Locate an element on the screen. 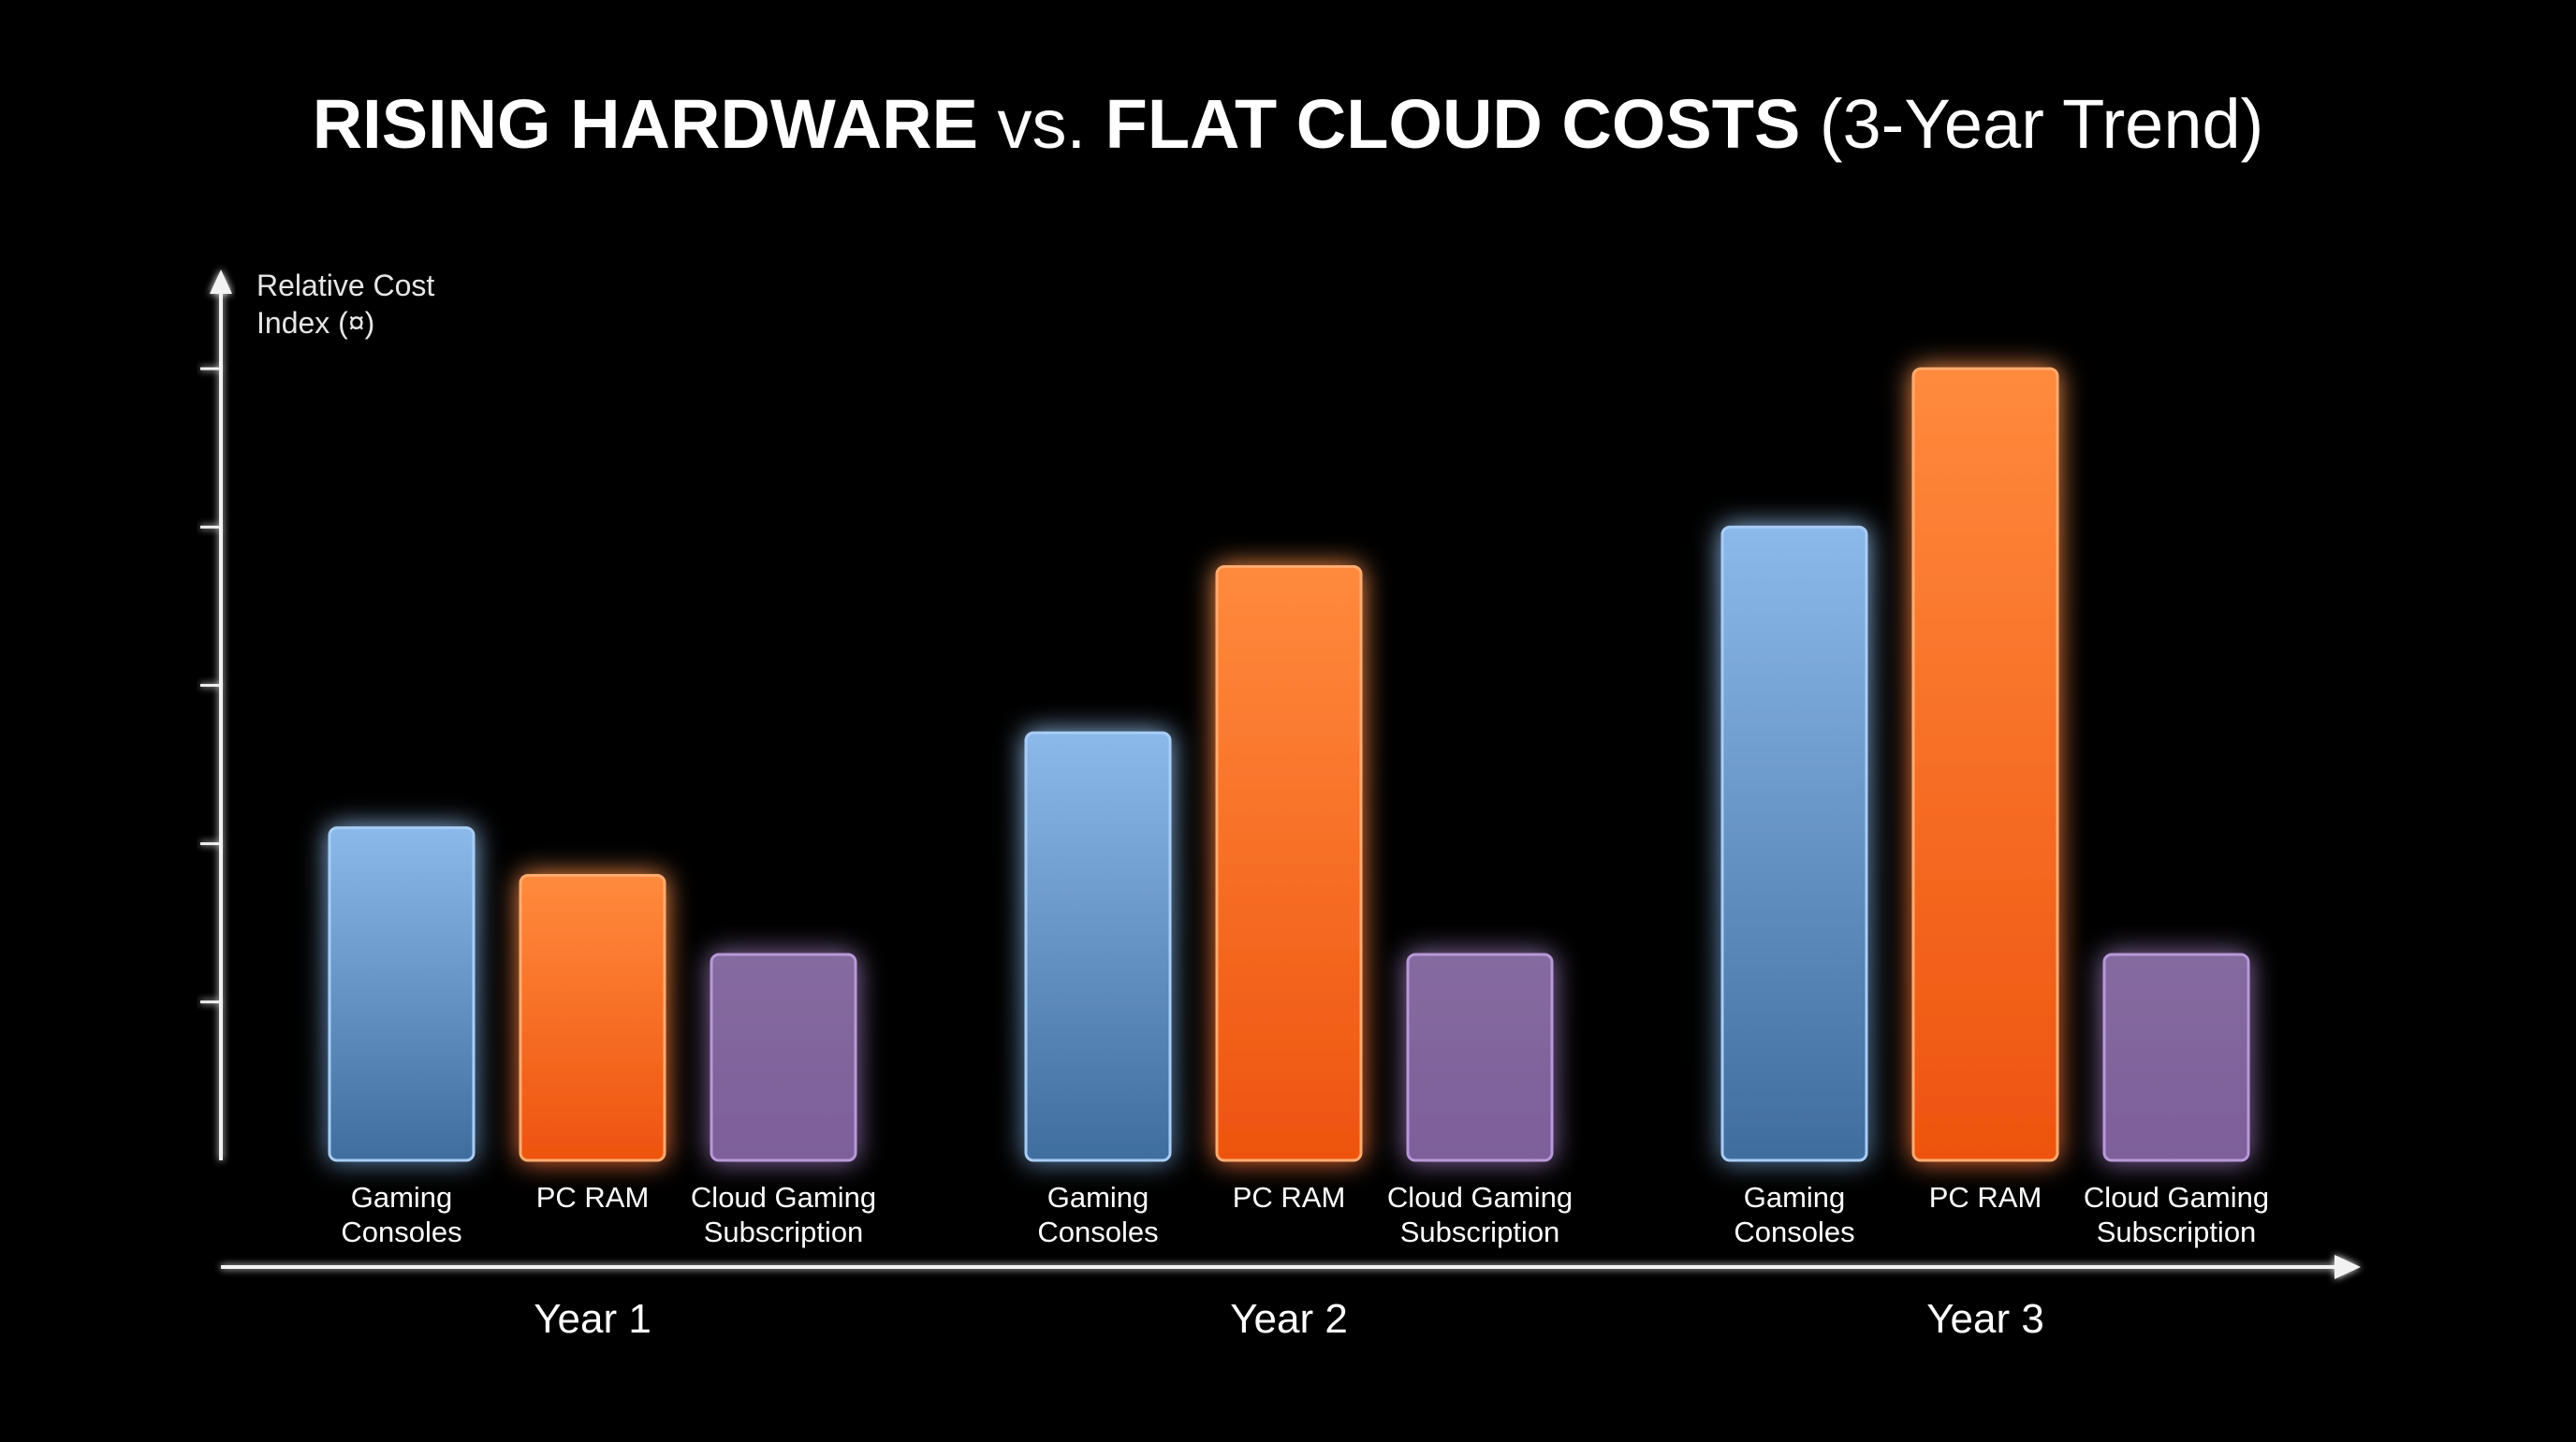 The width and height of the screenshot is (2576, 1442). group-label-year-2: Year 2 is located at coordinates (1289, 1319).